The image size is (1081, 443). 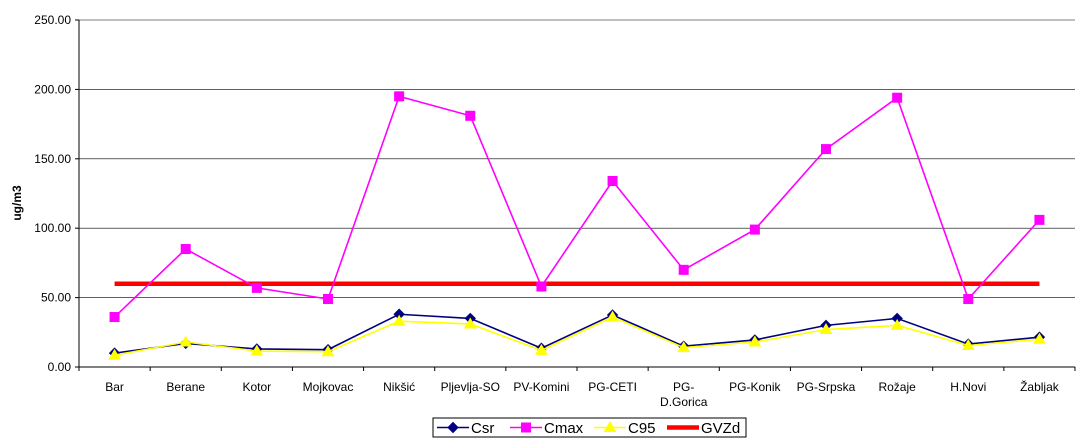 I want to click on x-tick-label-line: Berane, so click(x=185, y=387).